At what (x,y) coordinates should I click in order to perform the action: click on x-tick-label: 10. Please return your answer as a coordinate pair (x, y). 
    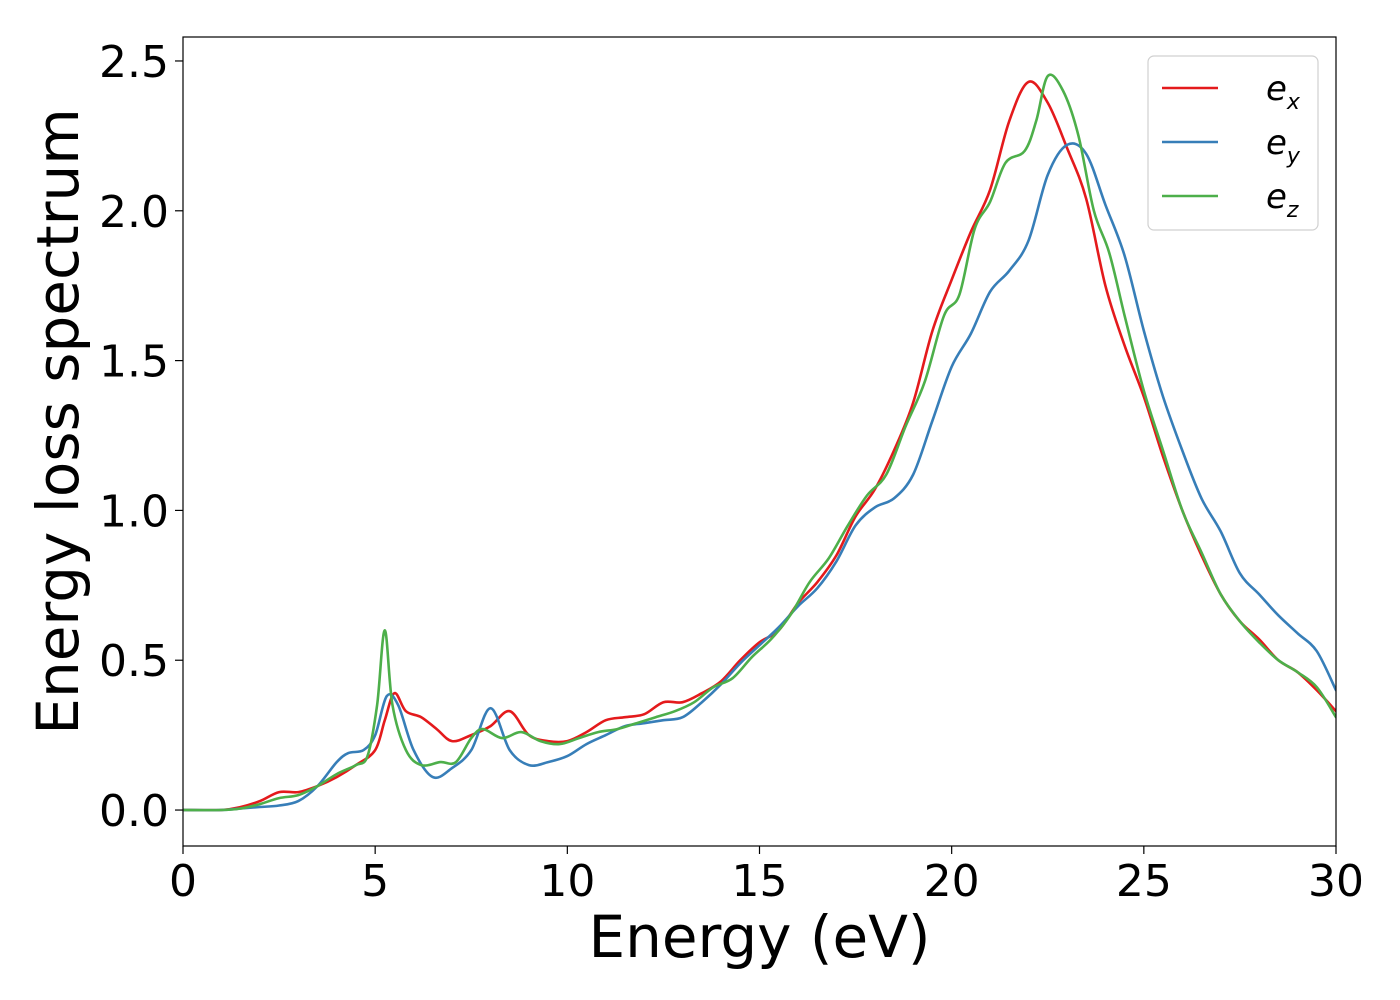
    Looking at the image, I should click on (567, 881).